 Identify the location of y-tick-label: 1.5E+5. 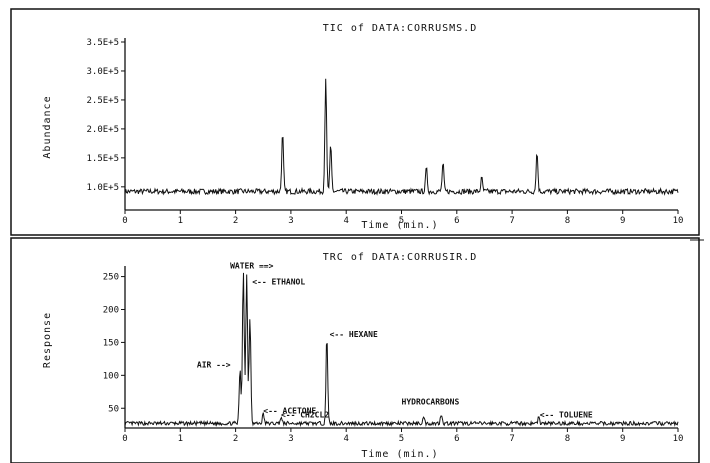
(102, 159).